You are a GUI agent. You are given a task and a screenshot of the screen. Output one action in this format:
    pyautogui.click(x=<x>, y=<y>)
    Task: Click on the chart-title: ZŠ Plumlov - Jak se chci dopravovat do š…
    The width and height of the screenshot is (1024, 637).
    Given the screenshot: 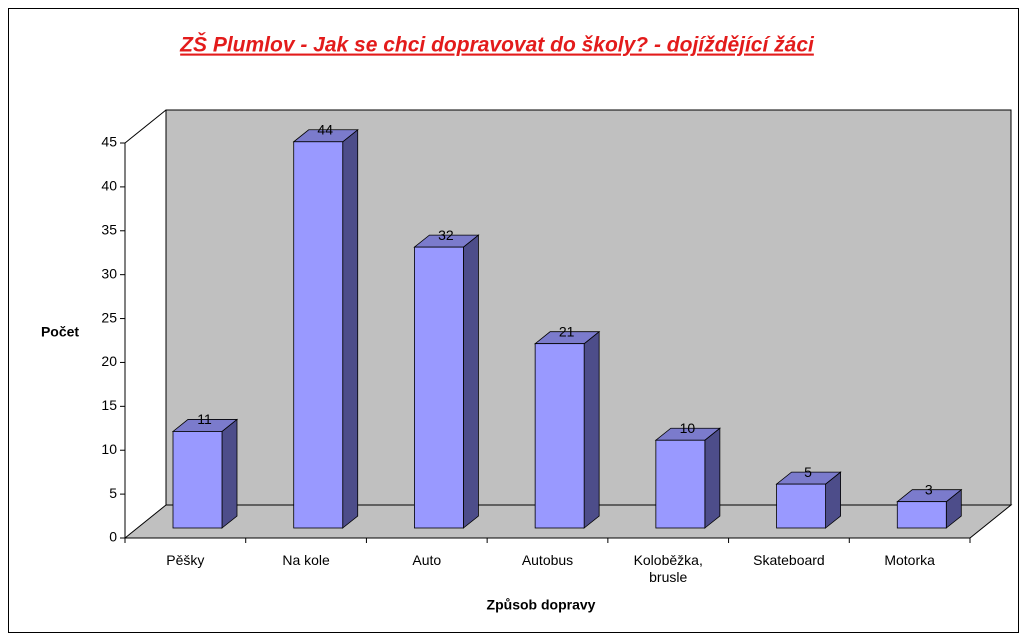 What is the action you would take?
    pyautogui.click(x=497, y=45)
    